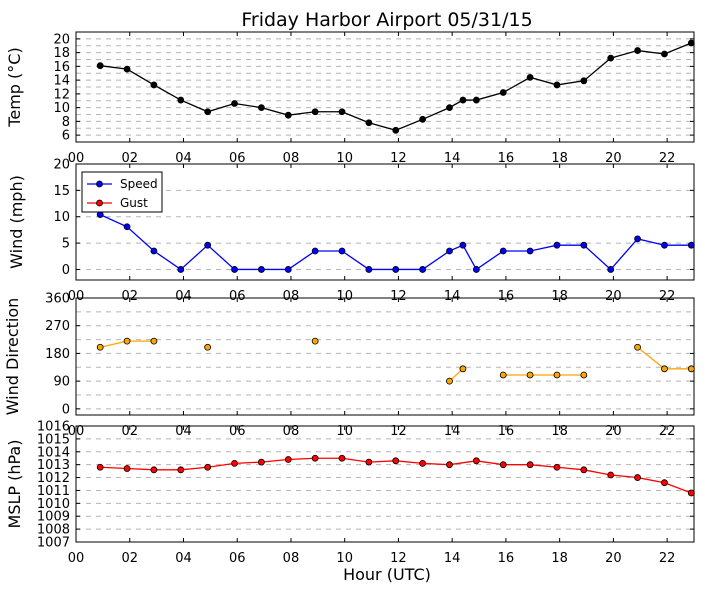 The height and width of the screenshot is (594, 705). Describe the element at coordinates (61, 67) in the screenshot. I see `y-tick-label: 16` at that location.